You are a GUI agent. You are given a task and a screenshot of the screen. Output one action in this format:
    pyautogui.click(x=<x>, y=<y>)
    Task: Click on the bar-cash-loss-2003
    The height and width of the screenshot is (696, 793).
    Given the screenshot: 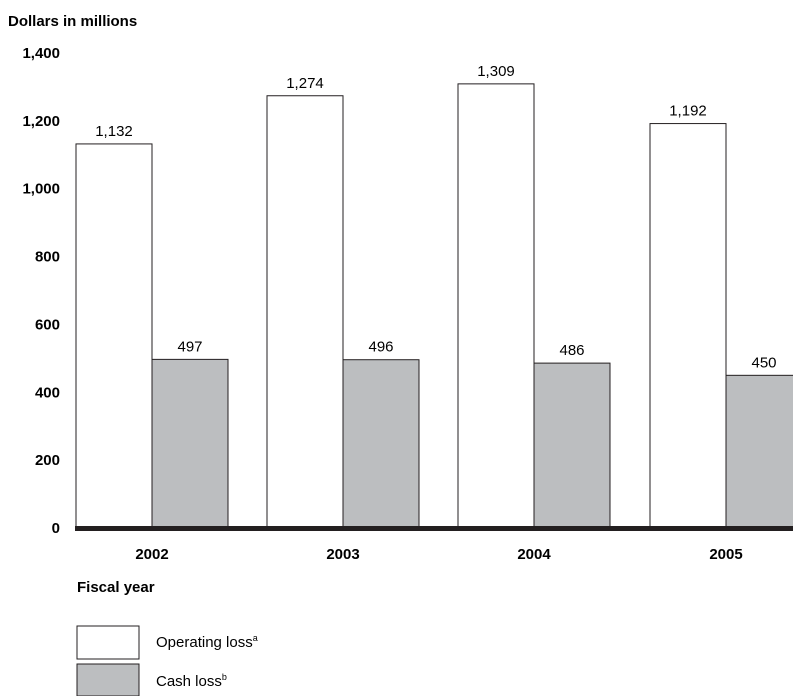 What is the action you would take?
    pyautogui.click(x=381, y=444)
    